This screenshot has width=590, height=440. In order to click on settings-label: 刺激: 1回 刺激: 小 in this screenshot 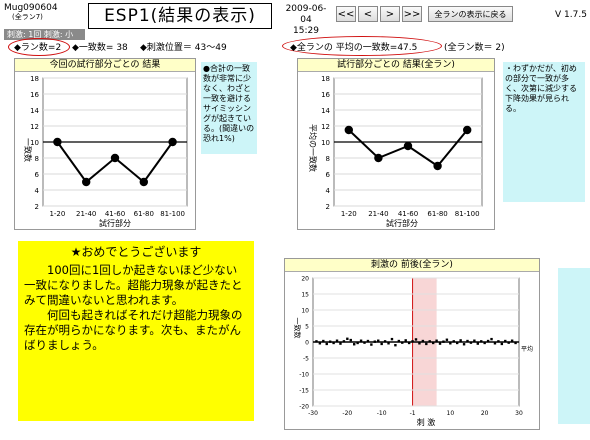, I will do `click(44, 34)`.